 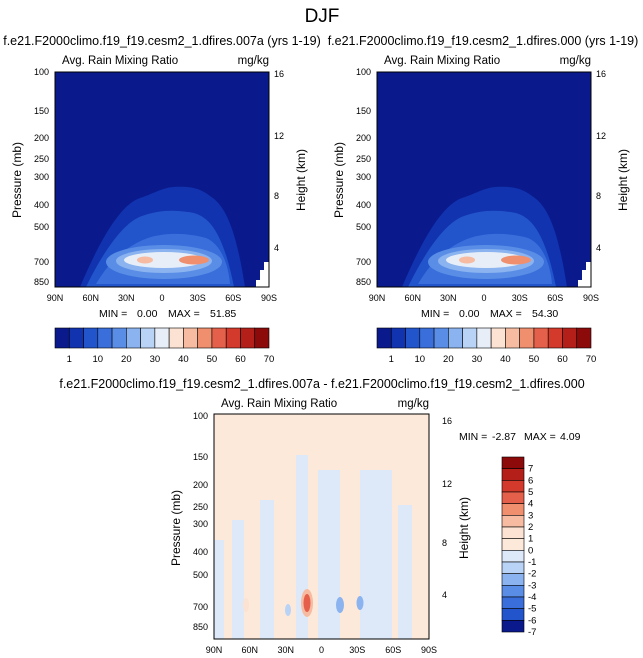 What do you see at coordinates (530, 504) in the screenshot?
I see `colorbar-label: 4` at bounding box center [530, 504].